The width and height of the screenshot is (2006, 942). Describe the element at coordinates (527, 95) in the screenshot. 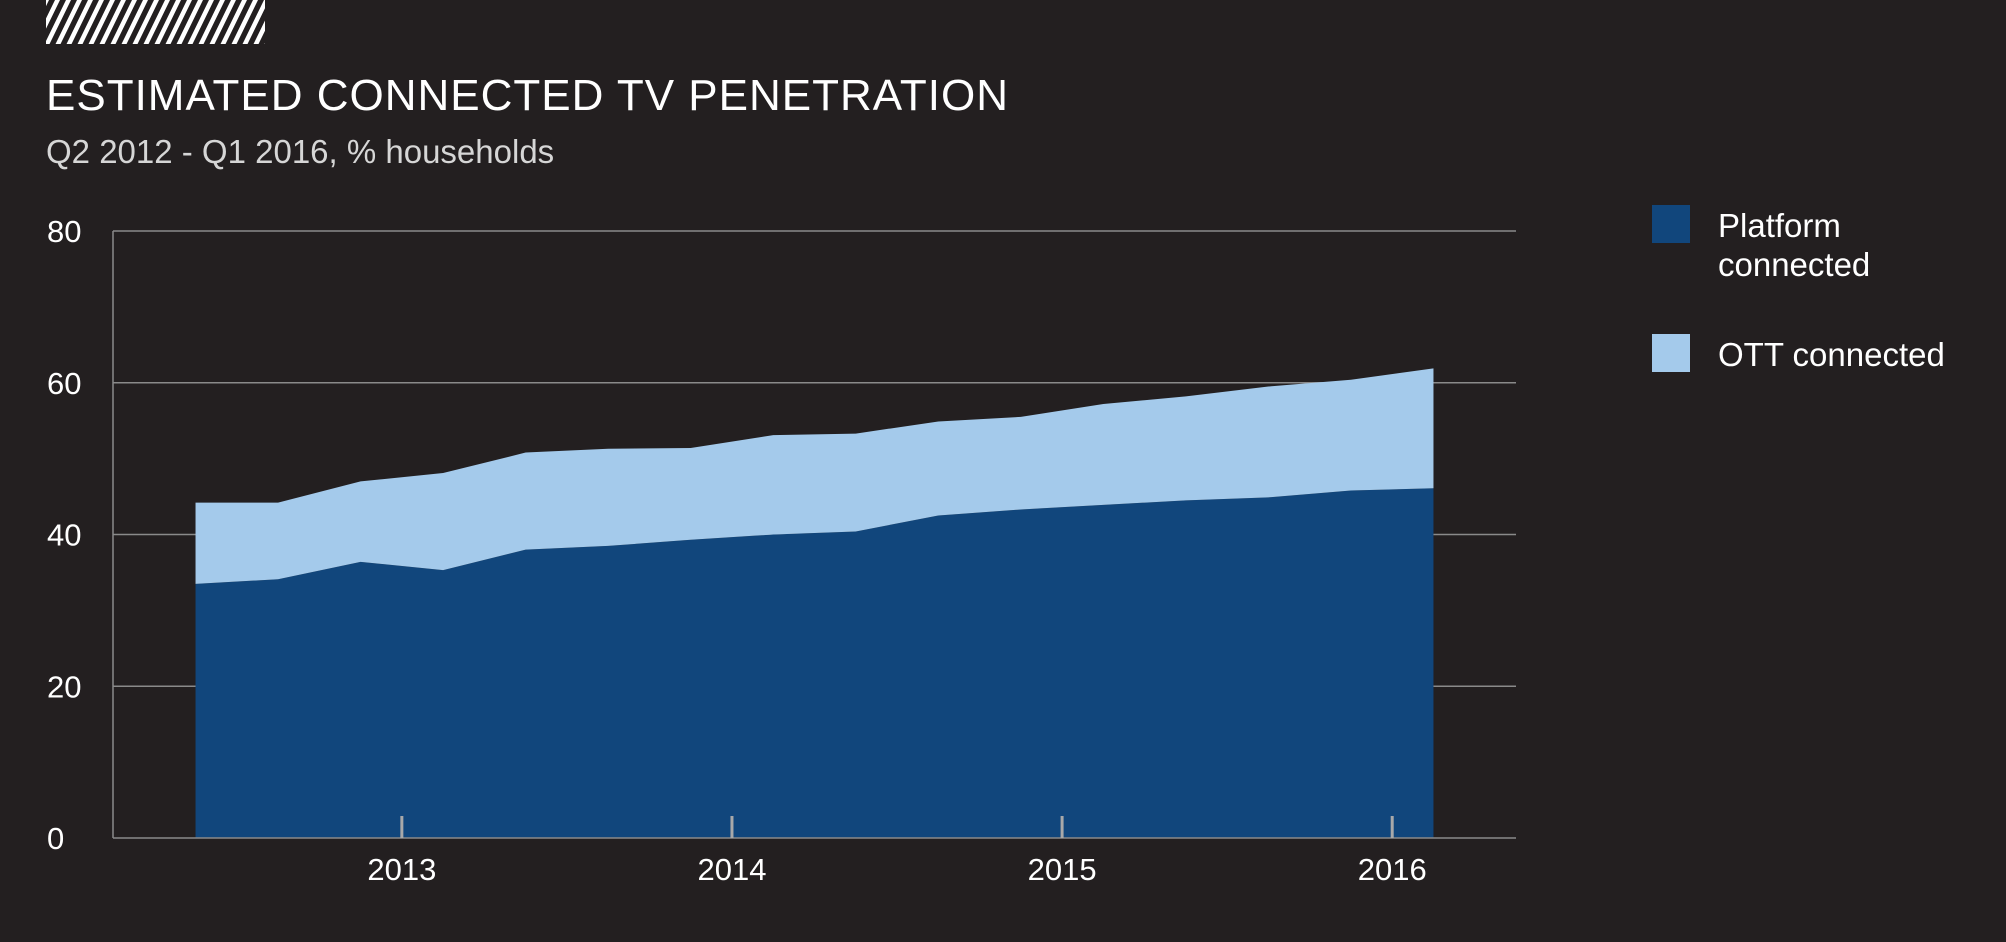

I see `chart-title: ESTIMATED CONNECTED TV PENETRATION` at that location.